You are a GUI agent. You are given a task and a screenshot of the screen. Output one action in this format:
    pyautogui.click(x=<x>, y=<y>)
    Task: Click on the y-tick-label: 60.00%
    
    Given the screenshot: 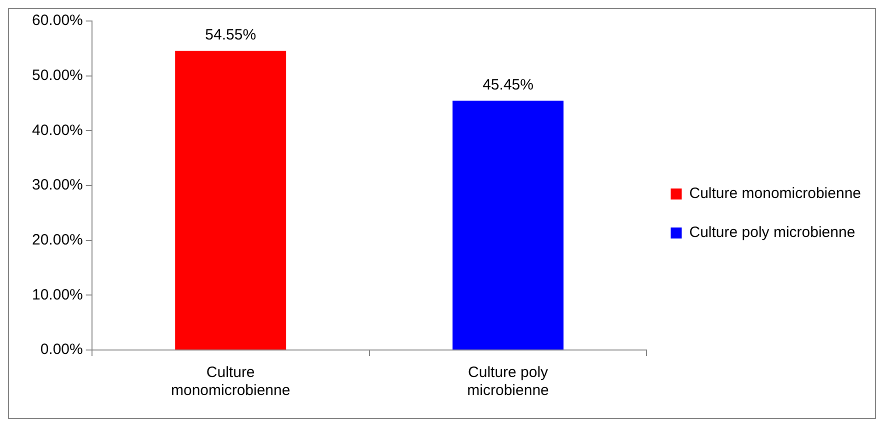 What is the action you would take?
    pyautogui.click(x=57, y=21)
    